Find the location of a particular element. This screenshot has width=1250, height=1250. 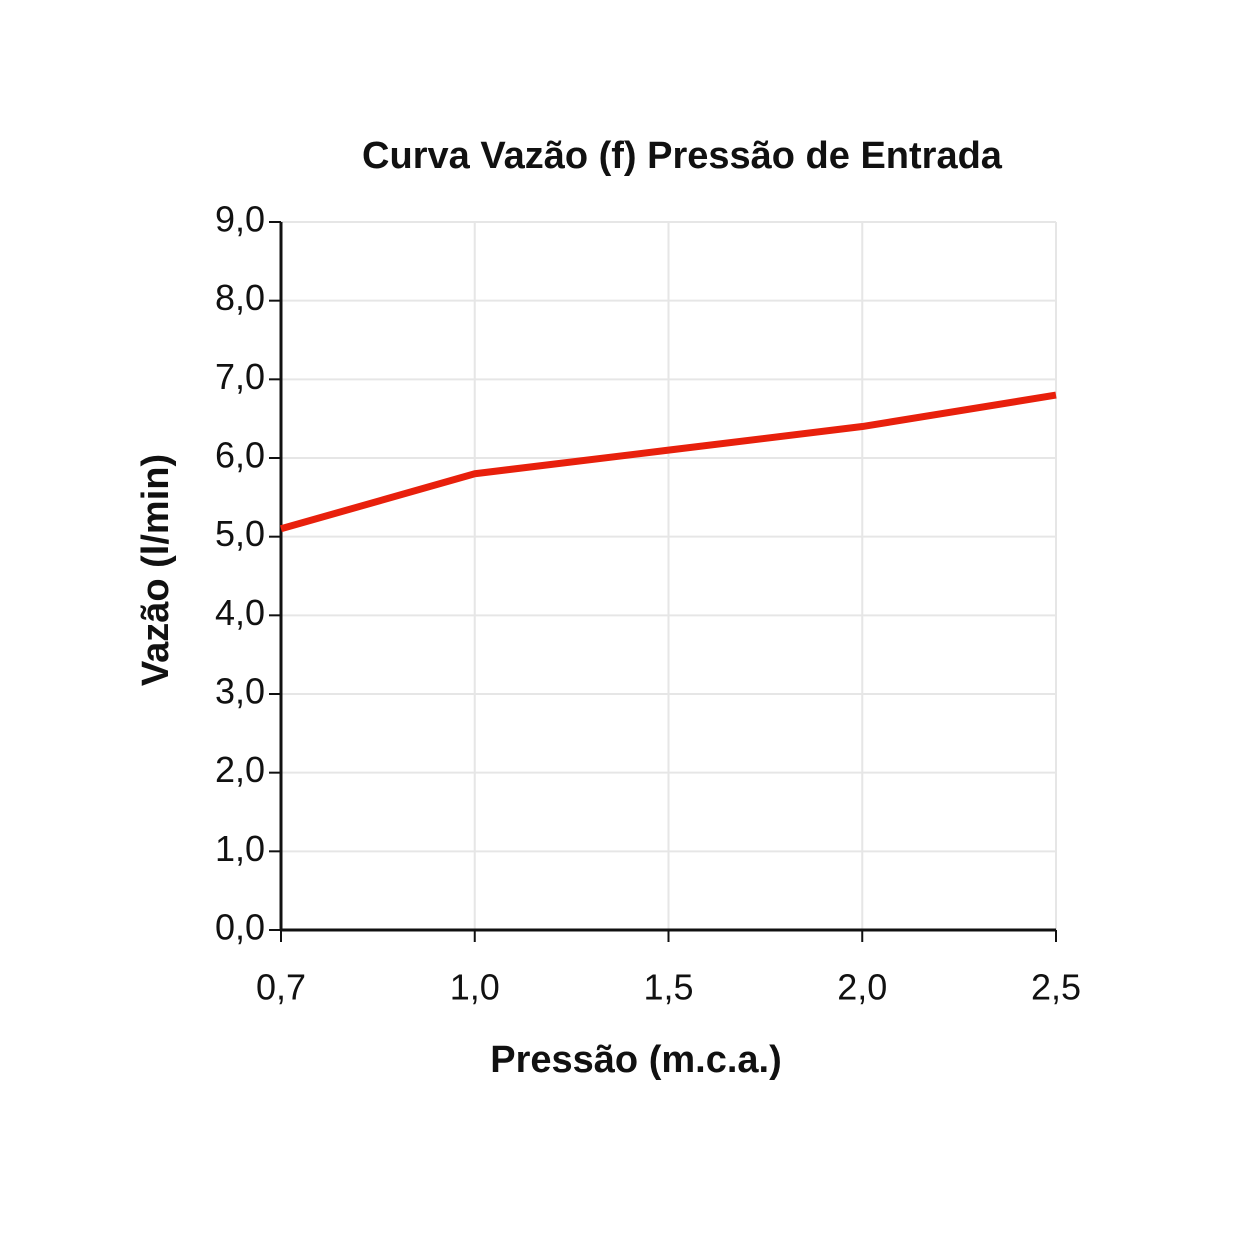

y-tick-label: 5,0 is located at coordinates (240, 533).